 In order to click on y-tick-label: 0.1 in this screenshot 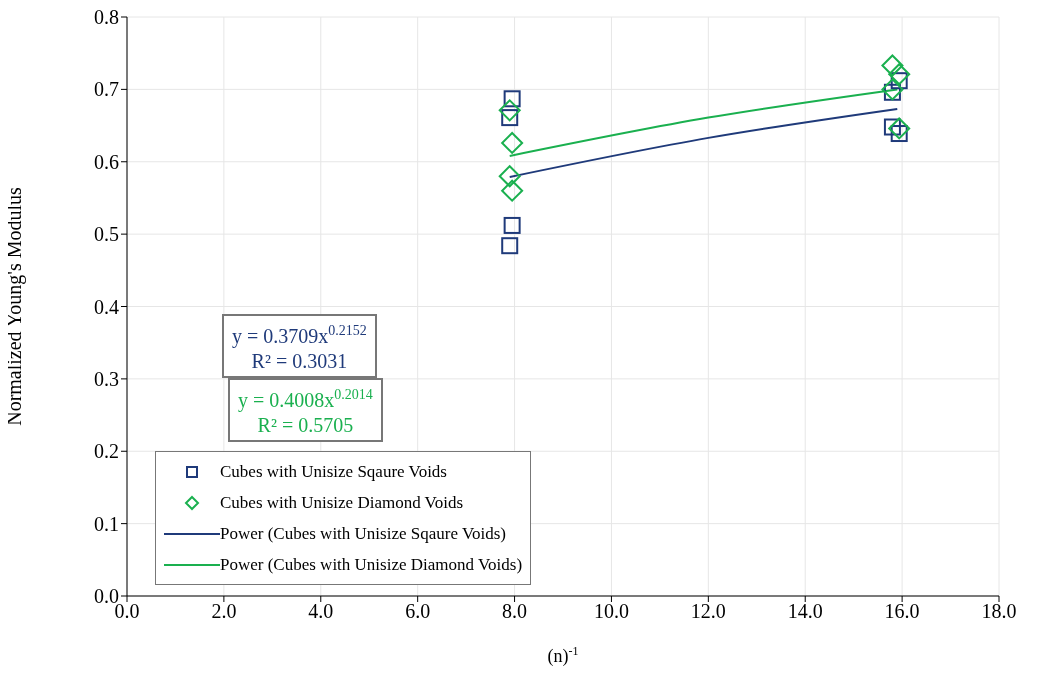, I will do `click(106, 523)`.